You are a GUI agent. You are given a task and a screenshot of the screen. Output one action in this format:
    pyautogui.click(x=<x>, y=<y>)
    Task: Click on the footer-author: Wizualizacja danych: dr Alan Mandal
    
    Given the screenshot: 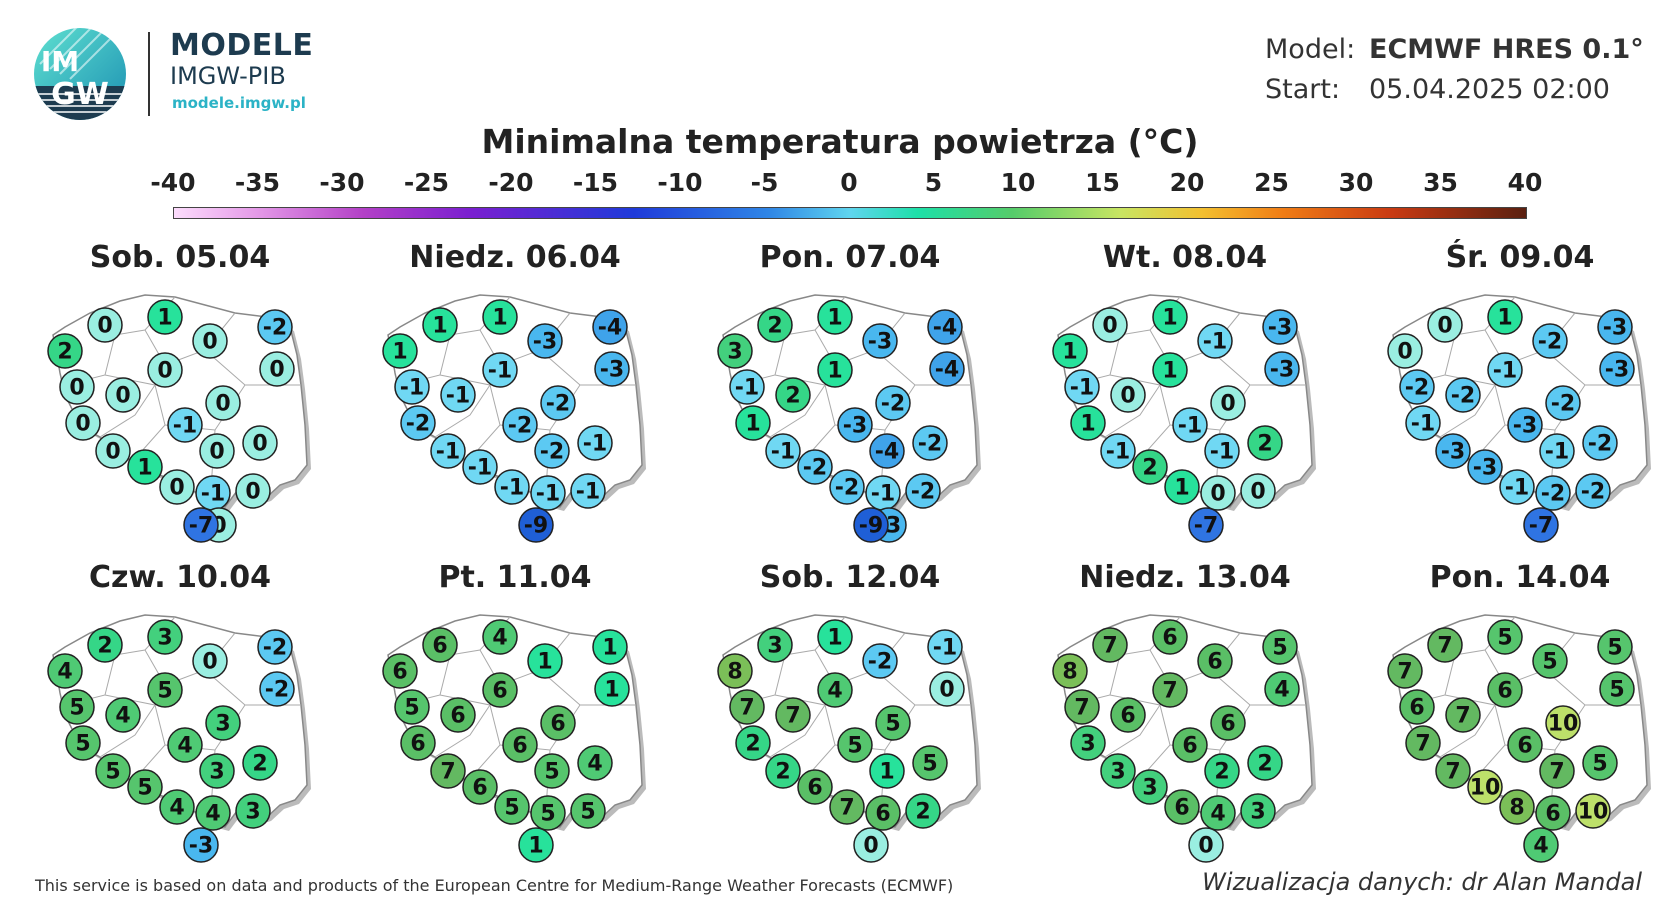 What is the action you would take?
    pyautogui.click(x=1422, y=882)
    